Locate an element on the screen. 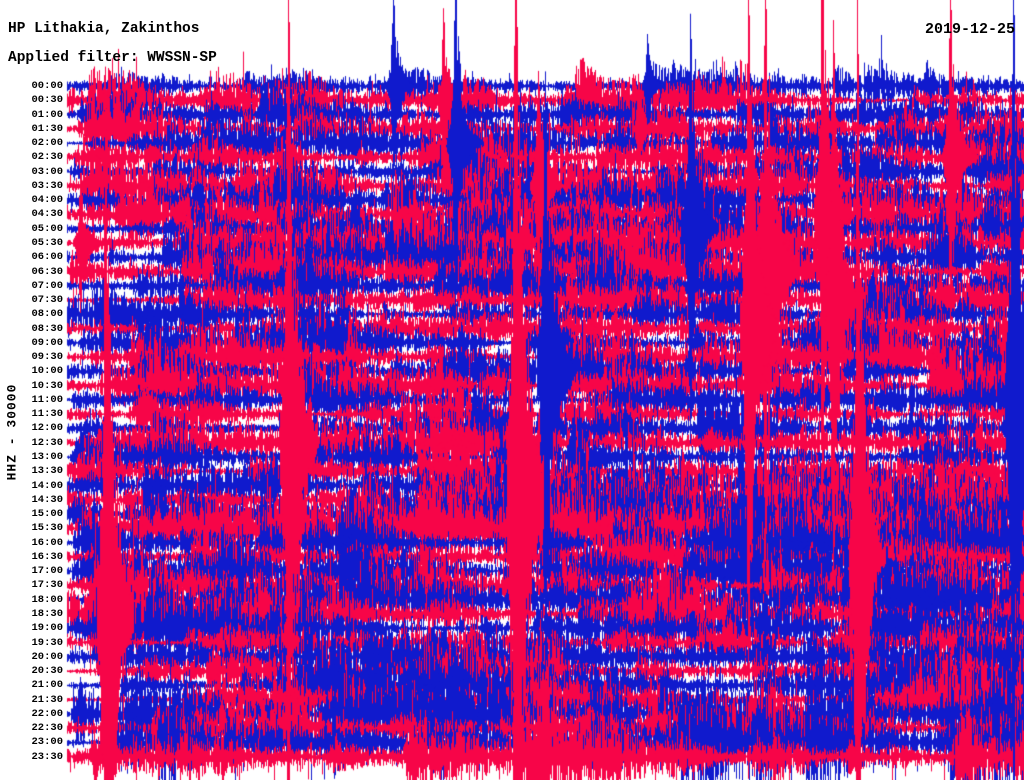  time-label: 14:30 is located at coordinates (47, 499).